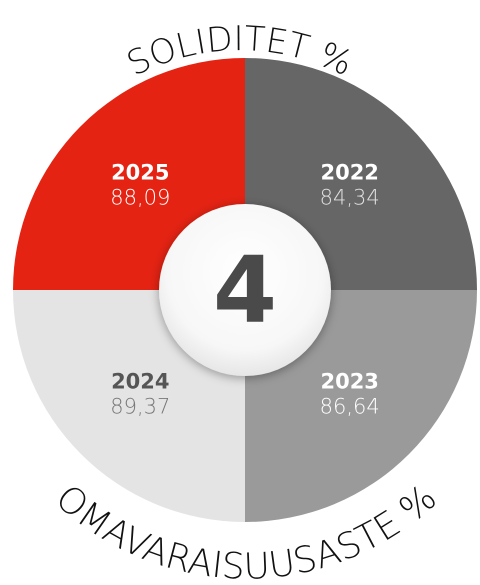 The width and height of the screenshot is (480, 585). I want to click on segment-value-2025: 88,09, so click(140, 197).